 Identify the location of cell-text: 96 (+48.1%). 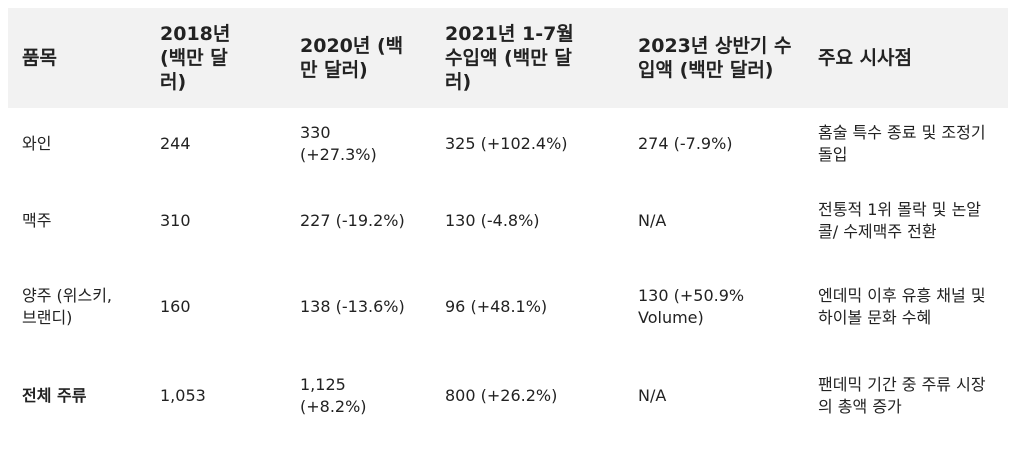
(496, 306).